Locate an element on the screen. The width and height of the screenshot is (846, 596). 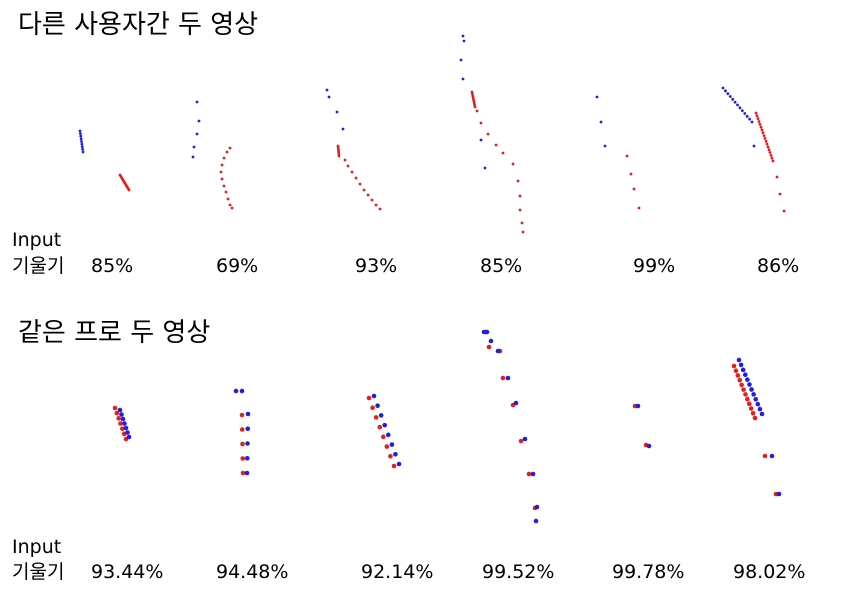
input-label-bottom: Input is located at coordinates (37, 547).